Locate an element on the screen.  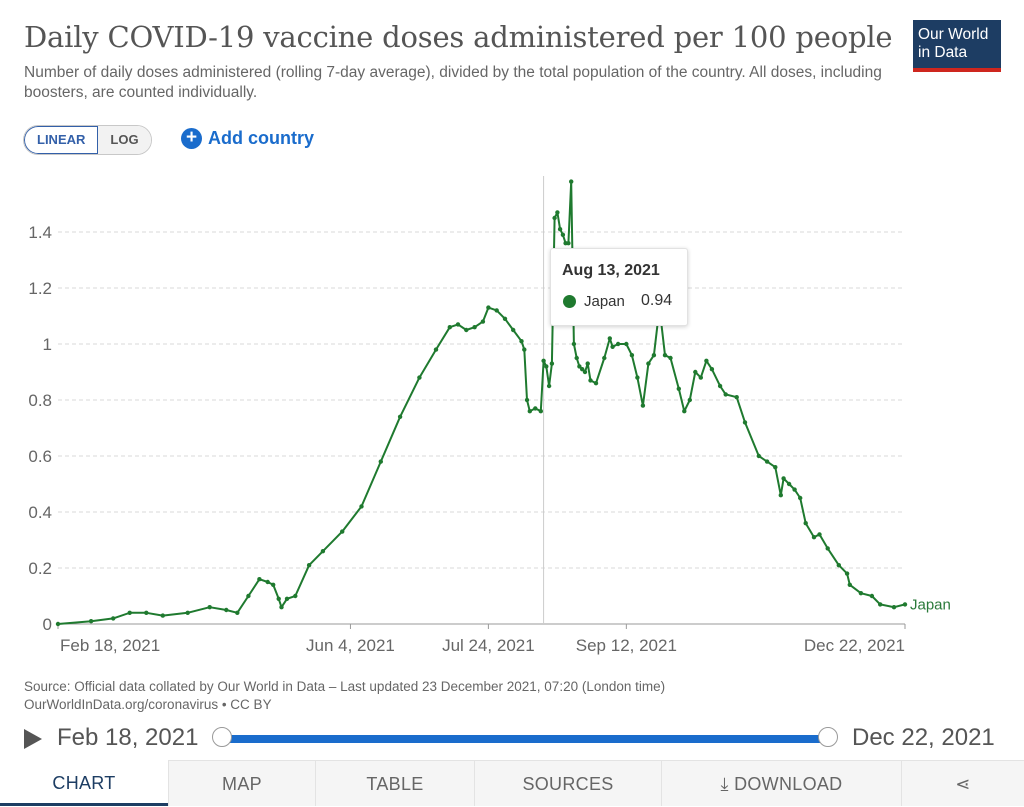
tooltip: Aug 13, 2021 Japan 0.94 is located at coordinates (619, 287).